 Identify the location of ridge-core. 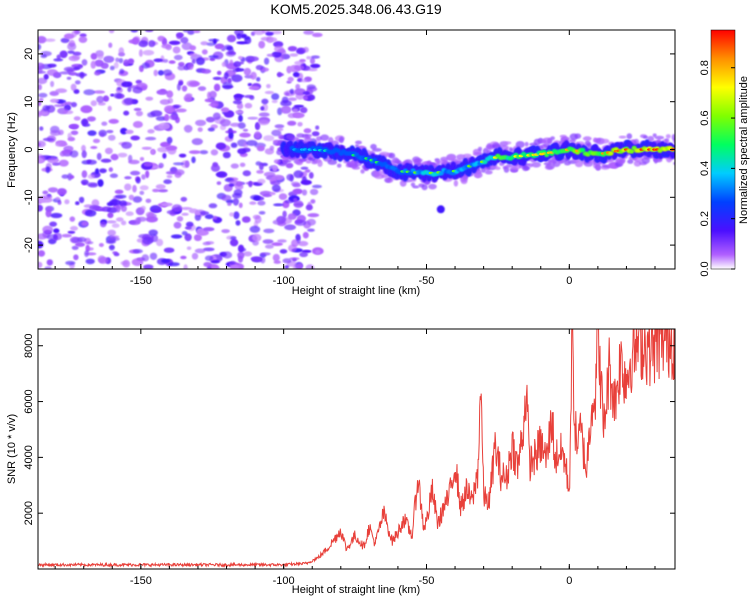
(374, 160).